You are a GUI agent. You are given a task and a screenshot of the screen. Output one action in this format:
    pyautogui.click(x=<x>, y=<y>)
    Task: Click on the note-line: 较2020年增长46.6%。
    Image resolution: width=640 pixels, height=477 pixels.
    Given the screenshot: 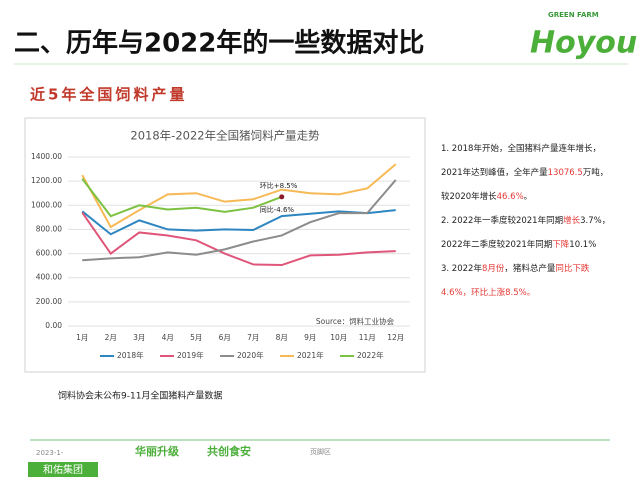 What is the action you would take?
    pyautogui.click(x=486, y=196)
    